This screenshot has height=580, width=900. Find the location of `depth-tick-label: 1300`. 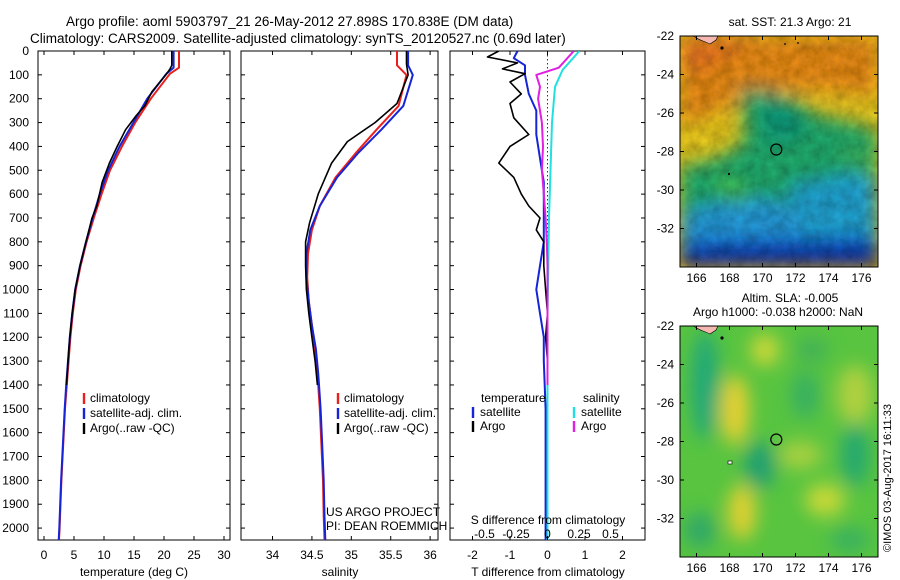

depth-tick-label: 1300 is located at coordinates (15, 361).